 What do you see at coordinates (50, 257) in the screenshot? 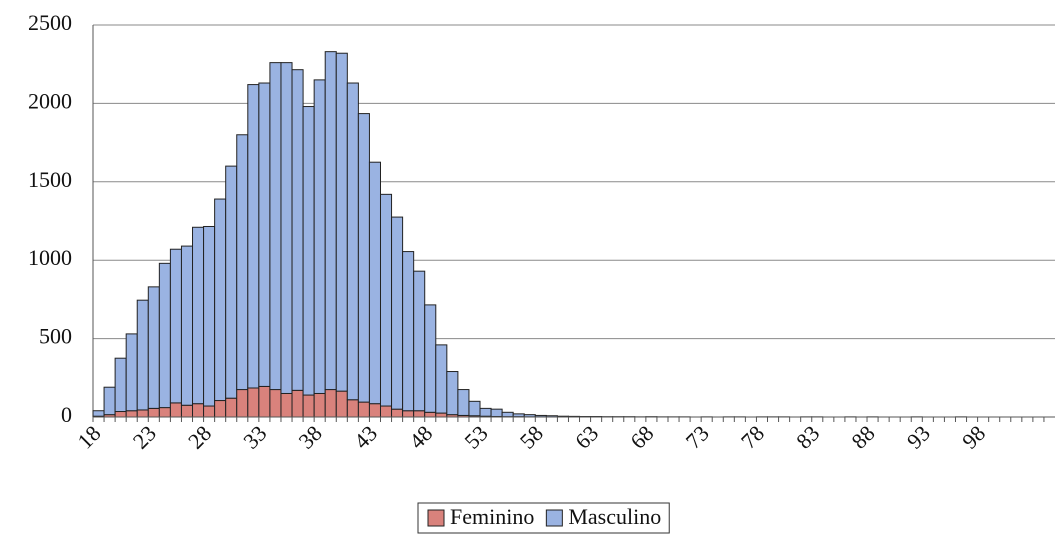
I see `y-tick-label: 1000` at bounding box center [50, 257].